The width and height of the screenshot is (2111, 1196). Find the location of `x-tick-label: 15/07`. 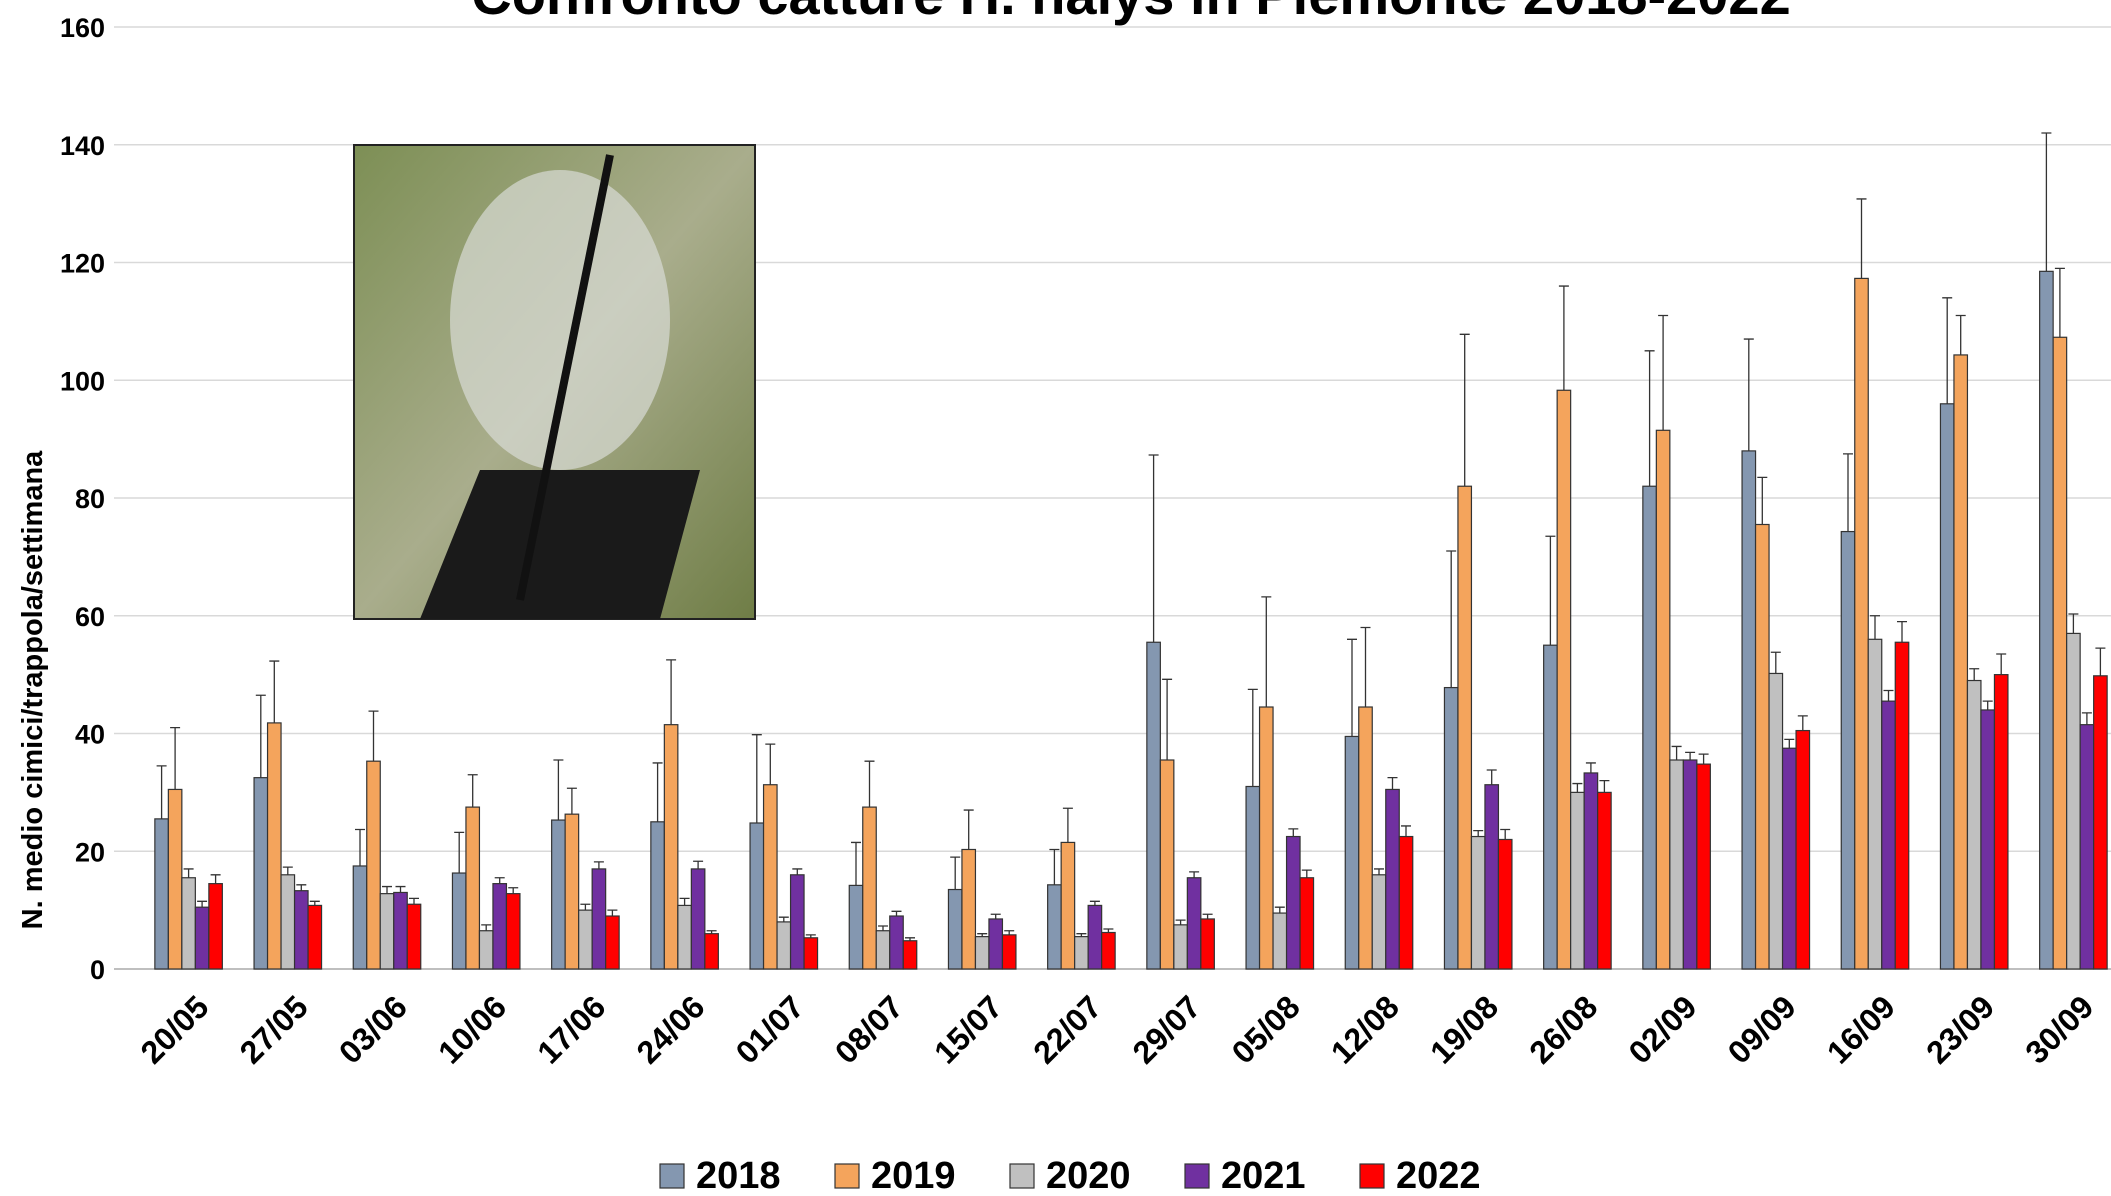

x-tick-label: 15/07 is located at coordinates (968, 1029).